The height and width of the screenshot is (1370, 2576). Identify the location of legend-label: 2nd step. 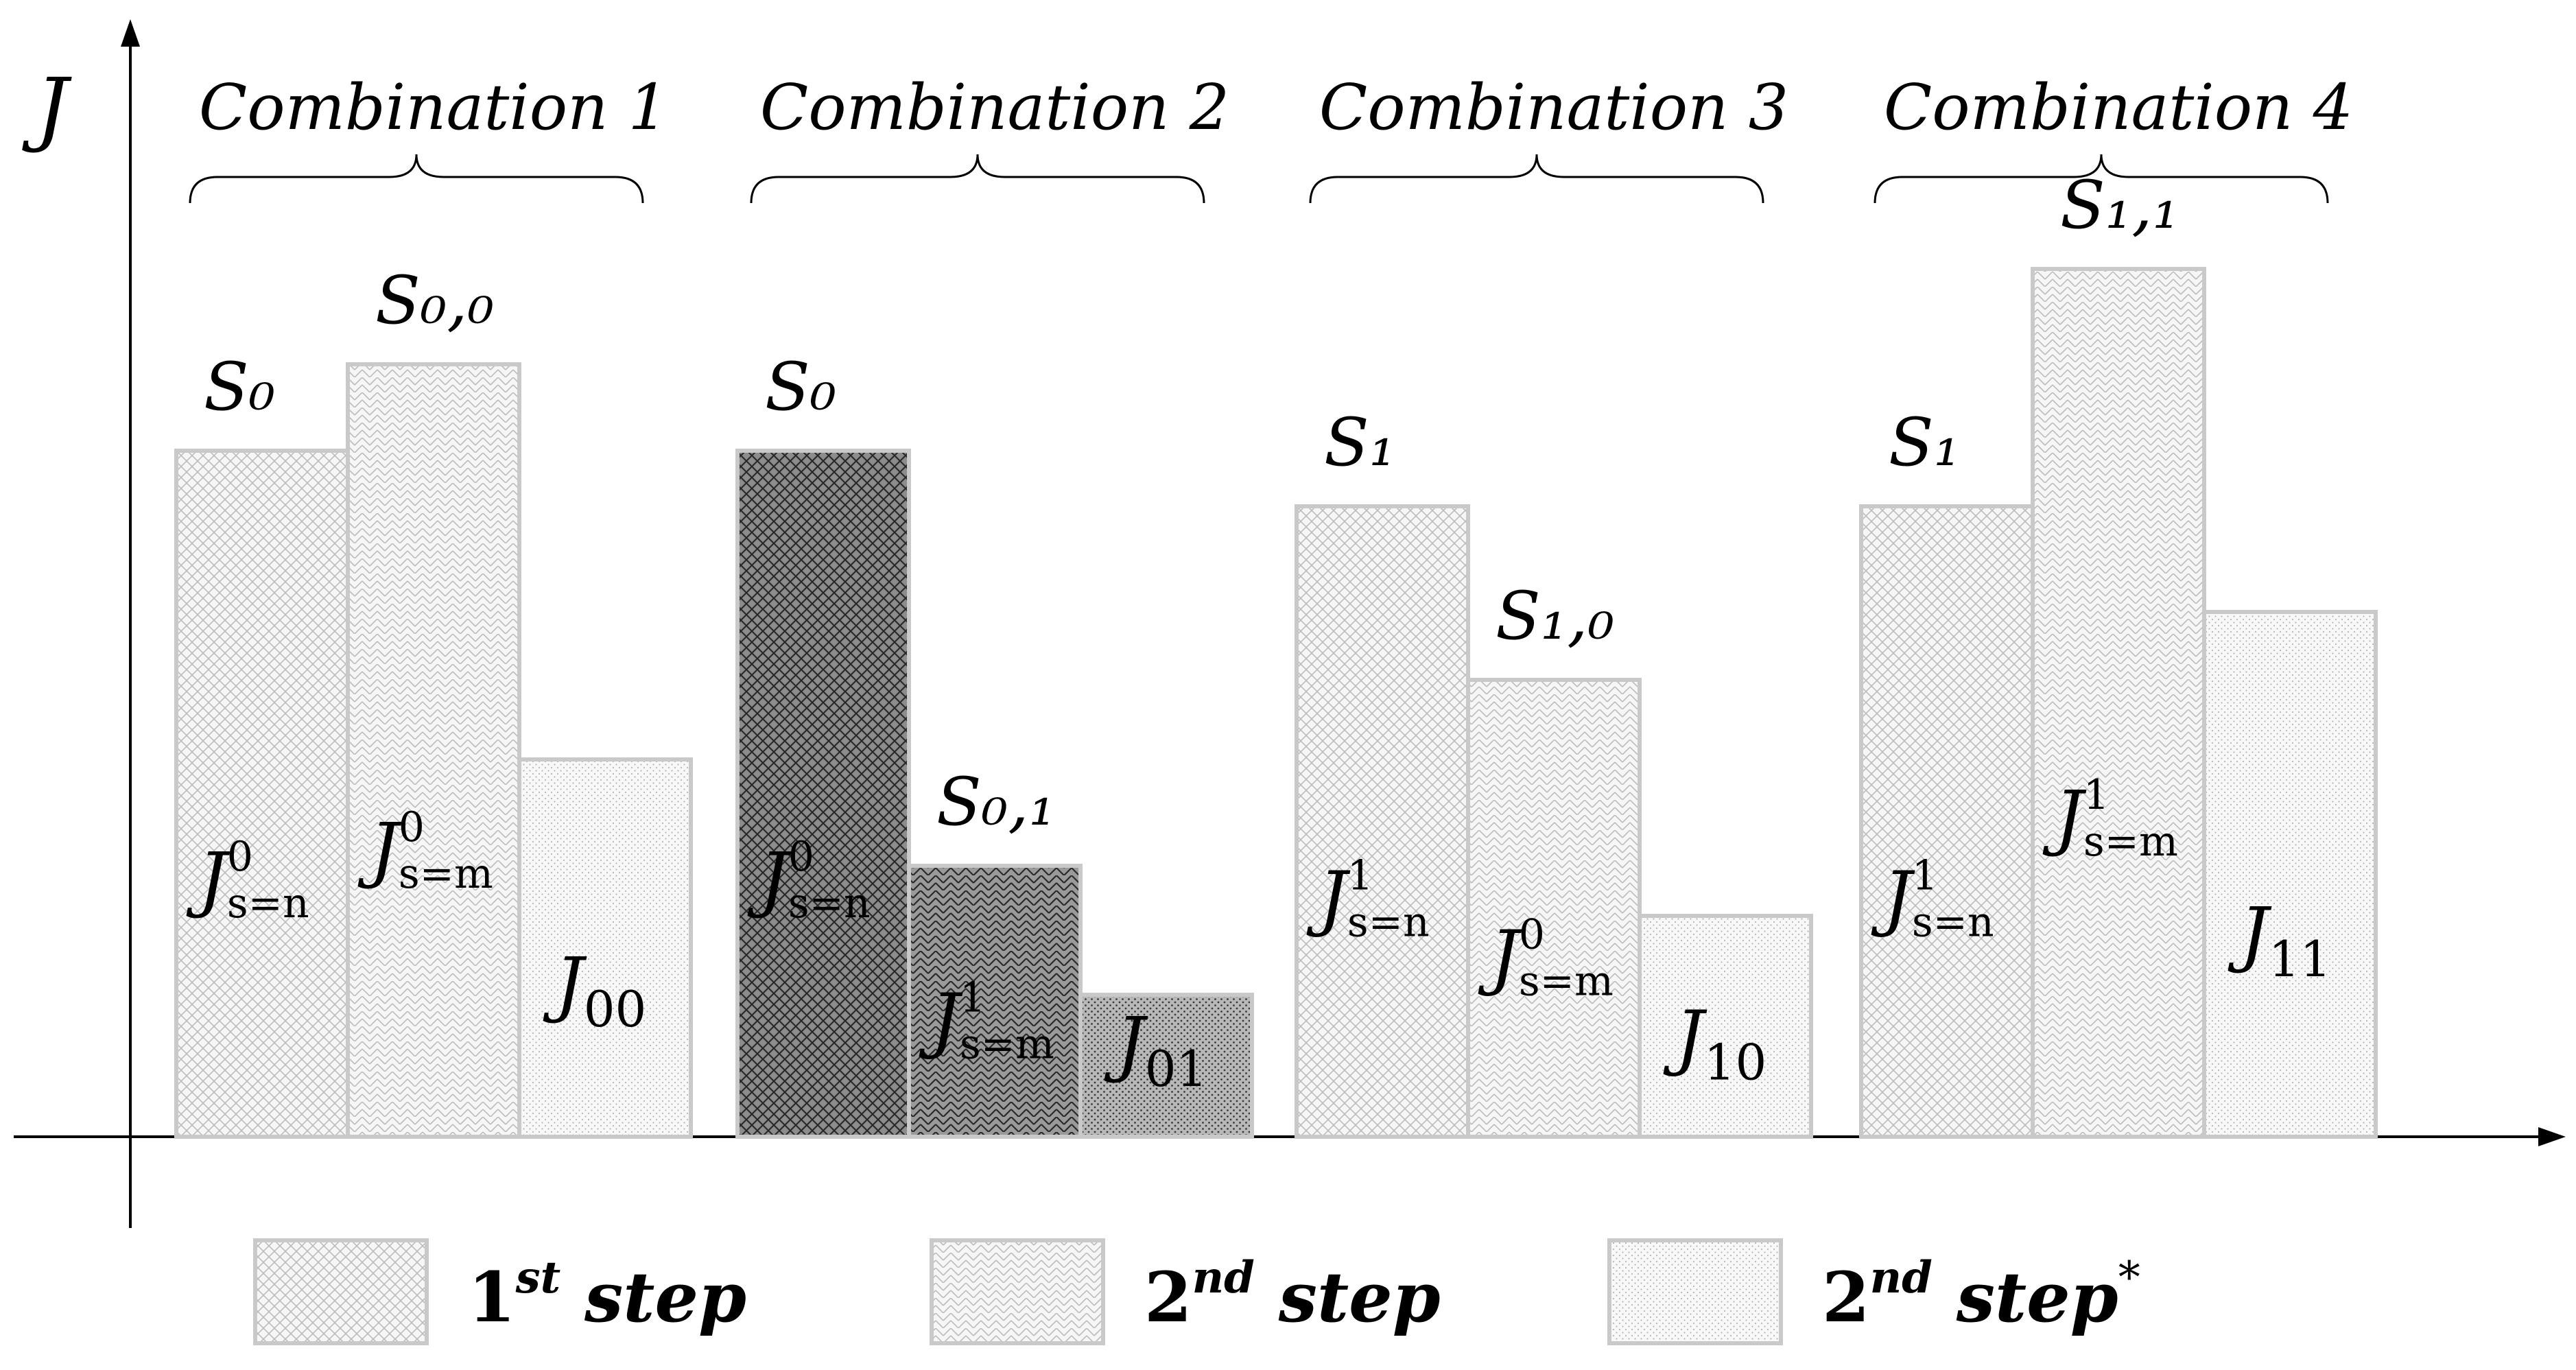
(1292, 1295).